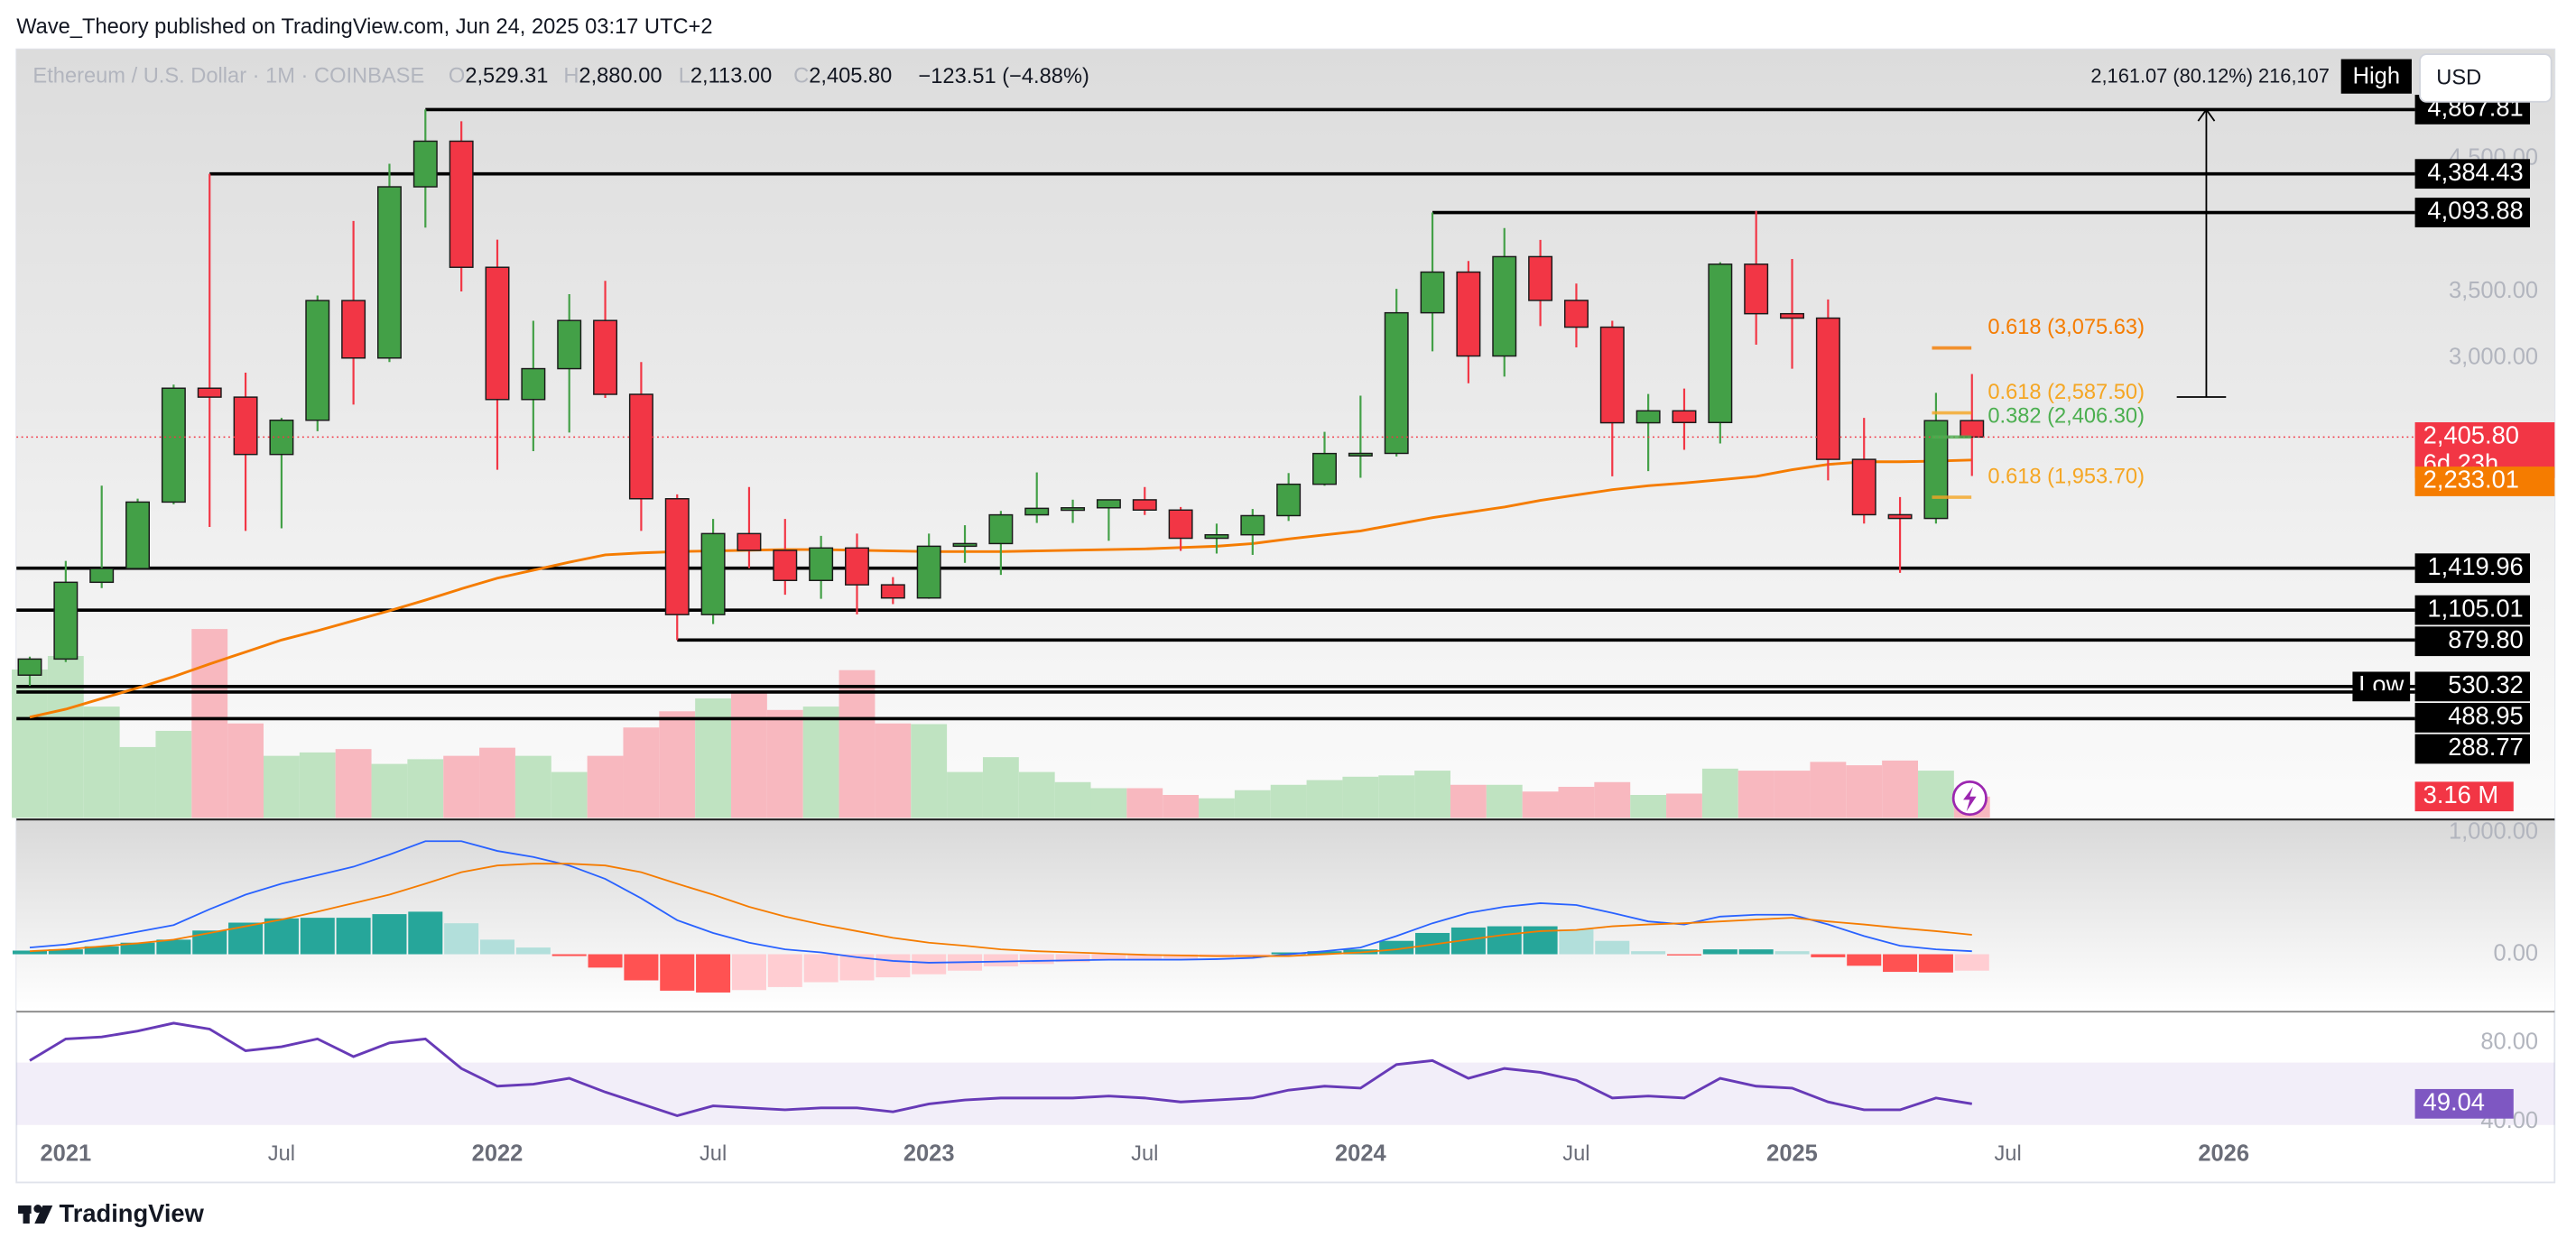 Image resolution: width=2576 pixels, height=1247 pixels. Describe the element at coordinates (2475, 566) in the screenshot. I see `level-tag: 1,419.96` at that location.